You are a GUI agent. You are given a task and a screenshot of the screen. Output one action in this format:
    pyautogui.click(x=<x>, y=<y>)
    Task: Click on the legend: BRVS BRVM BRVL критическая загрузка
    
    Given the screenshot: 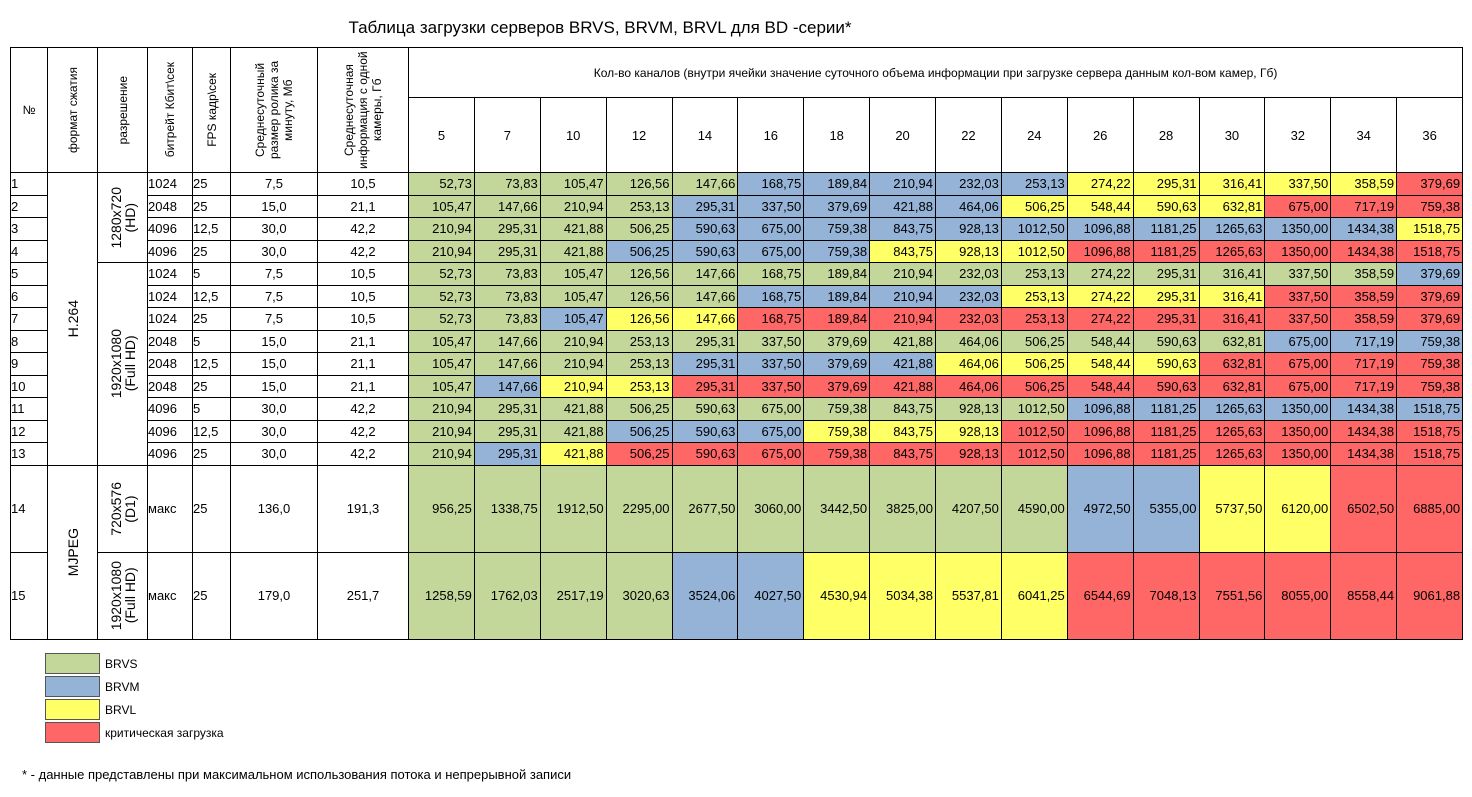 What is the action you would take?
    pyautogui.click(x=134, y=698)
    